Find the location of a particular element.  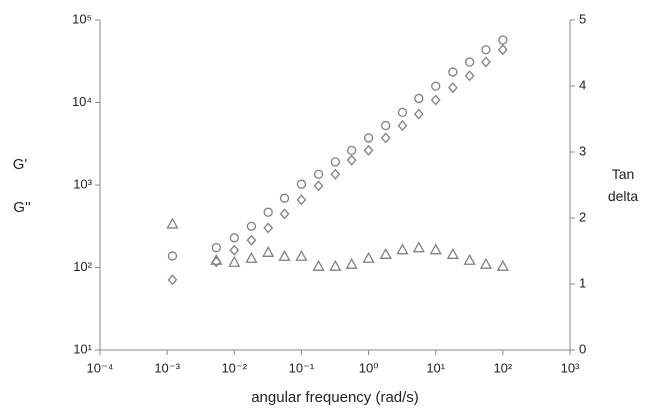

x-tick-label: 10² is located at coordinates (502, 367).